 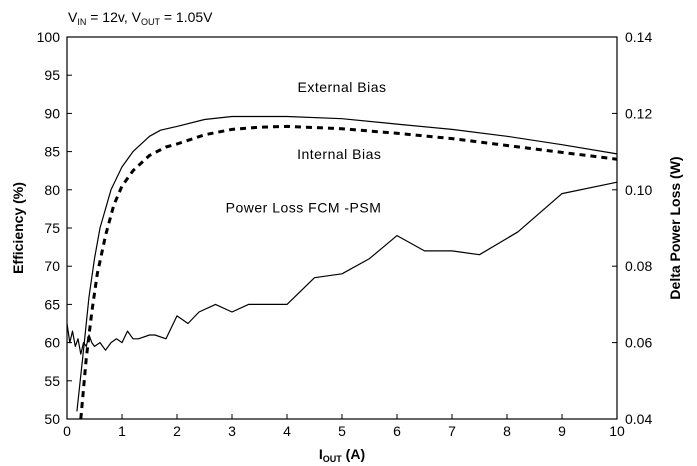 What do you see at coordinates (638, 419) in the screenshot?
I see `y2-tick-label: 0.04` at bounding box center [638, 419].